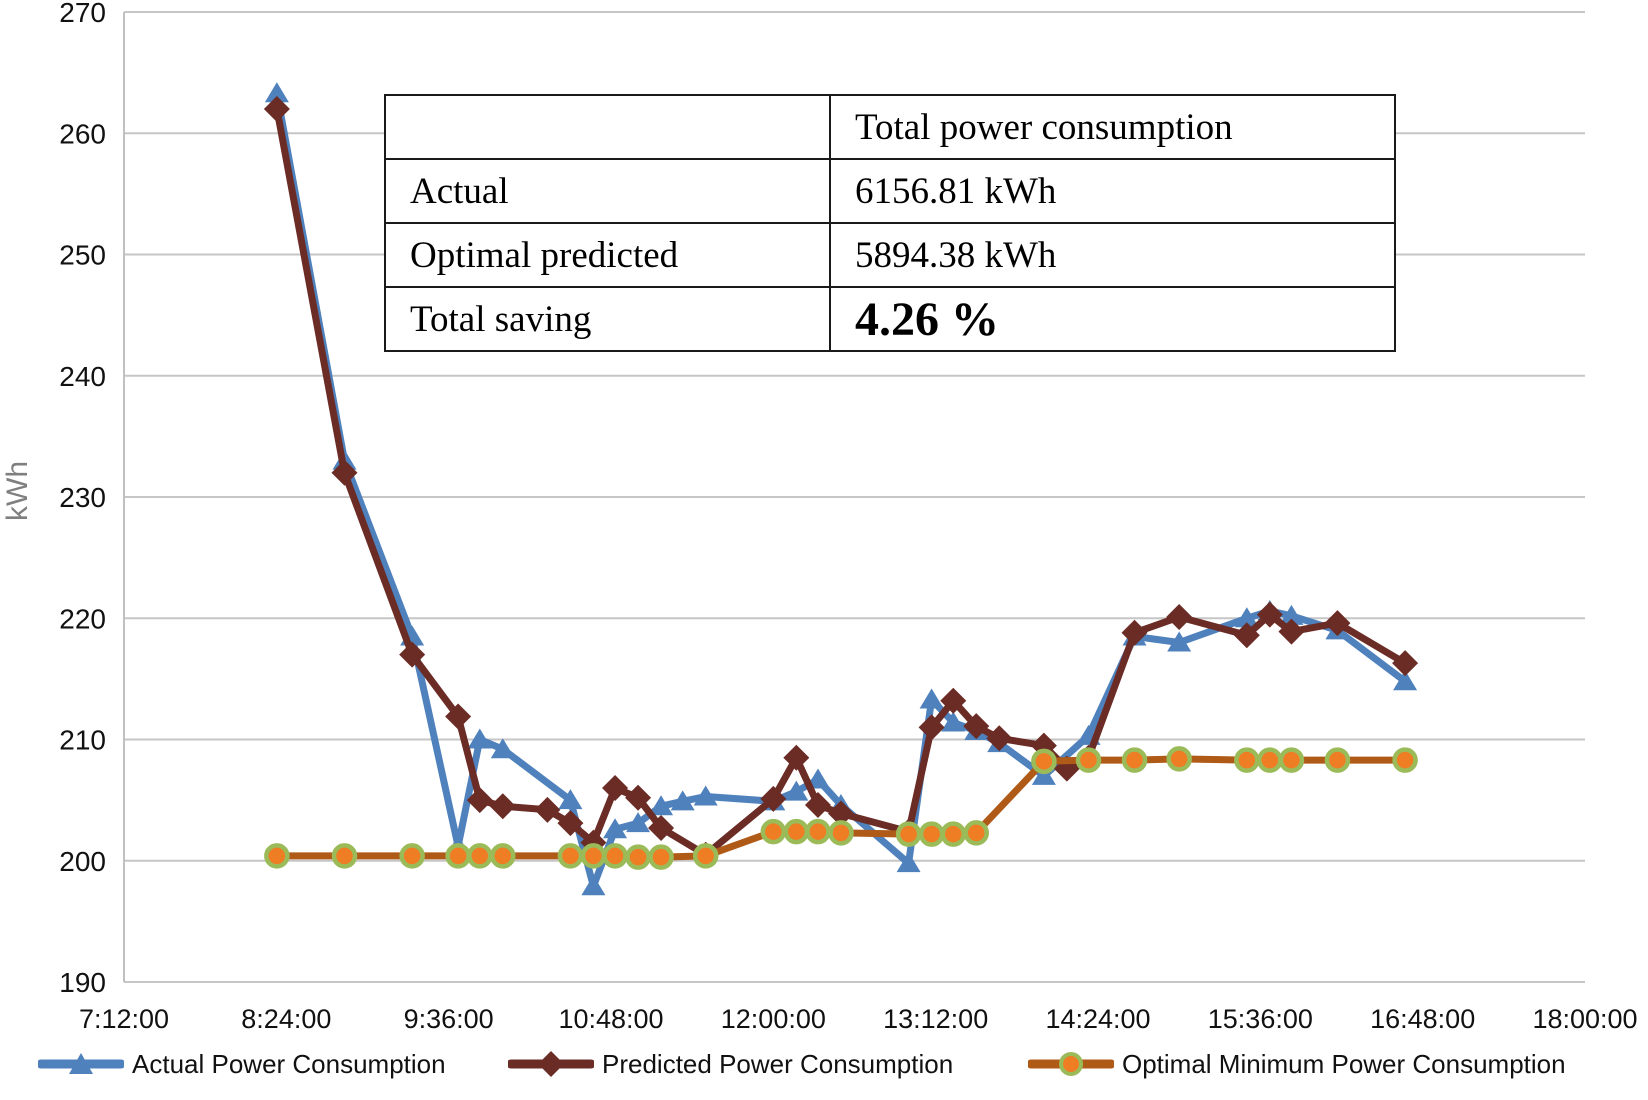 The height and width of the screenshot is (1100, 1648). Describe the element at coordinates (610, 1019) in the screenshot. I see `x-tick-label: 10:48:00` at that location.